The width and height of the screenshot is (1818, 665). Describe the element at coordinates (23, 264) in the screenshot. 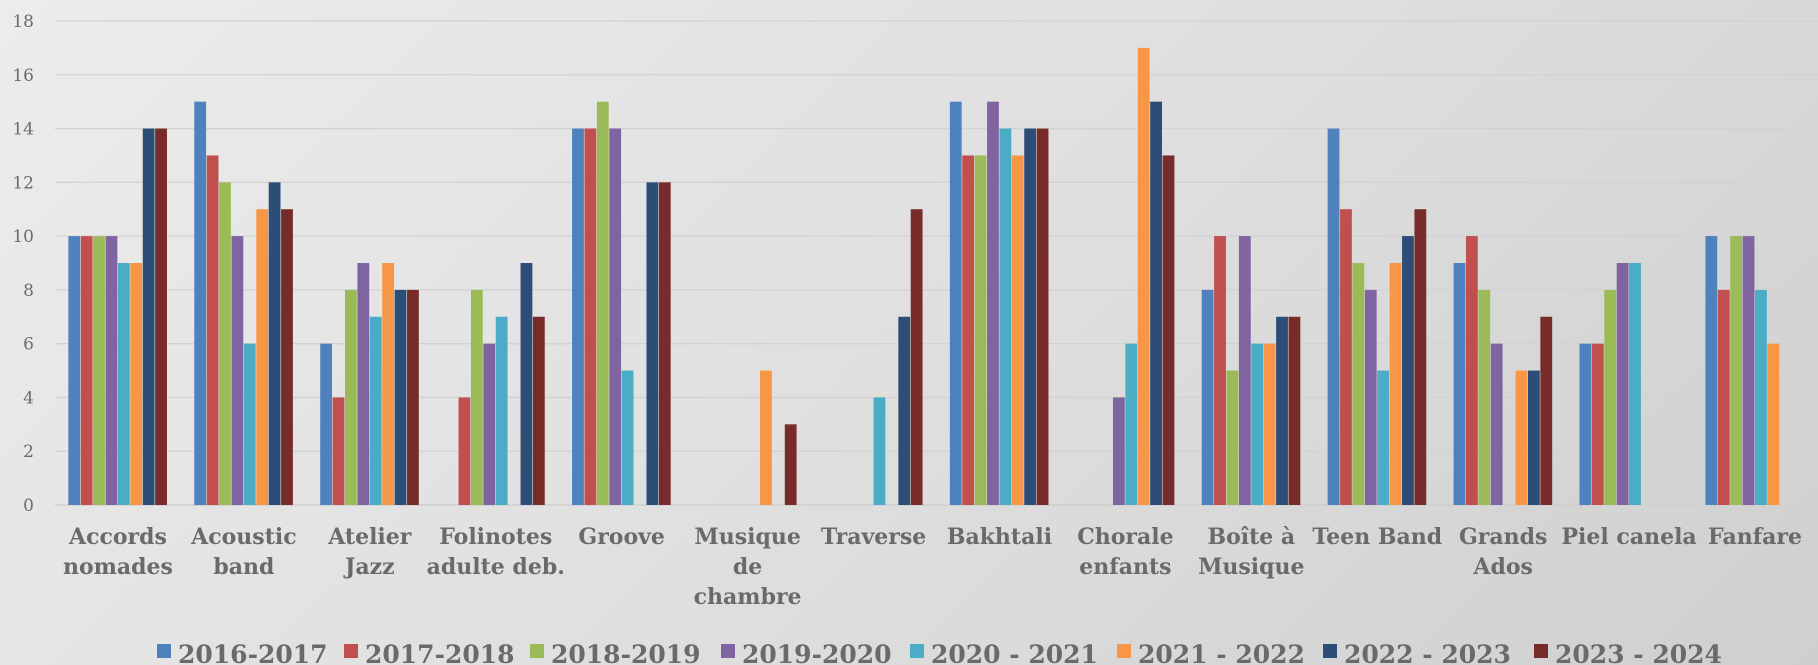

I see `y-axis-ticks: 0 2 4 6 8 10 12 14 16 18` at that location.